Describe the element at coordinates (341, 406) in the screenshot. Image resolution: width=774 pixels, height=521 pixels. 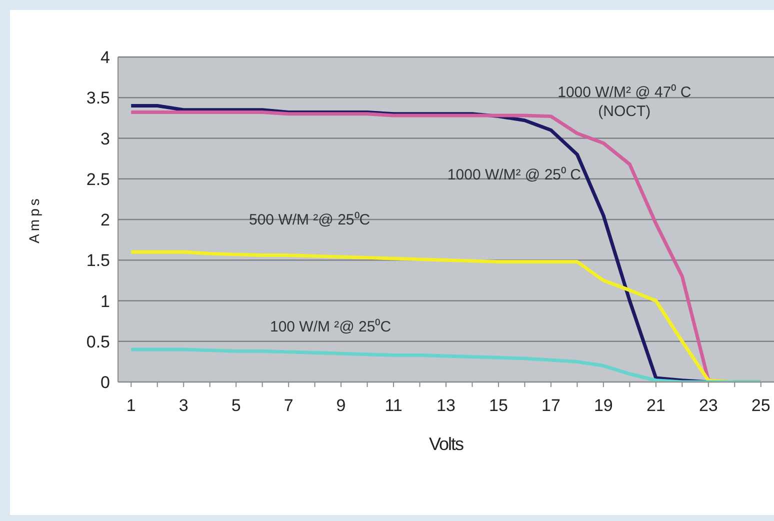
I see `x-tick-label: 9` at that location.